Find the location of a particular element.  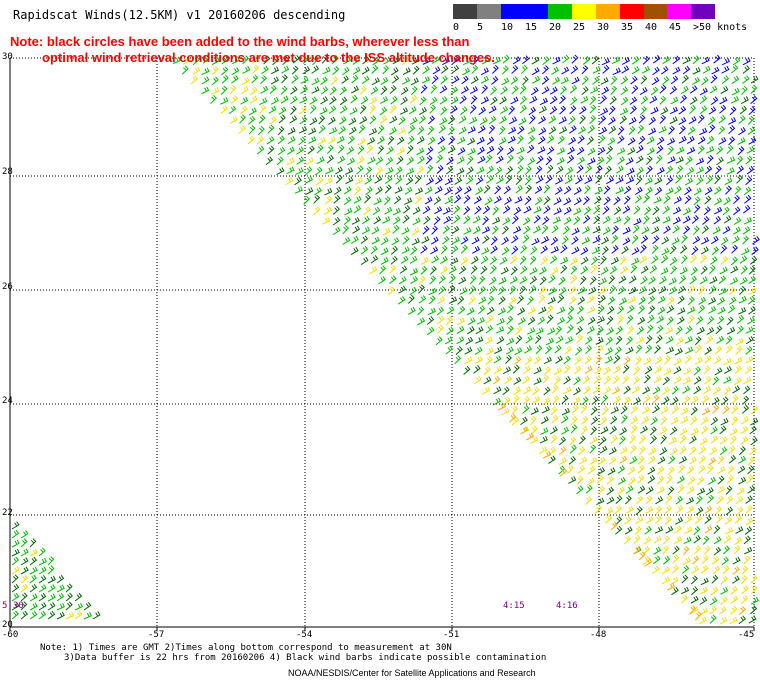

lon-label-51: -51 is located at coordinates (451, 635).